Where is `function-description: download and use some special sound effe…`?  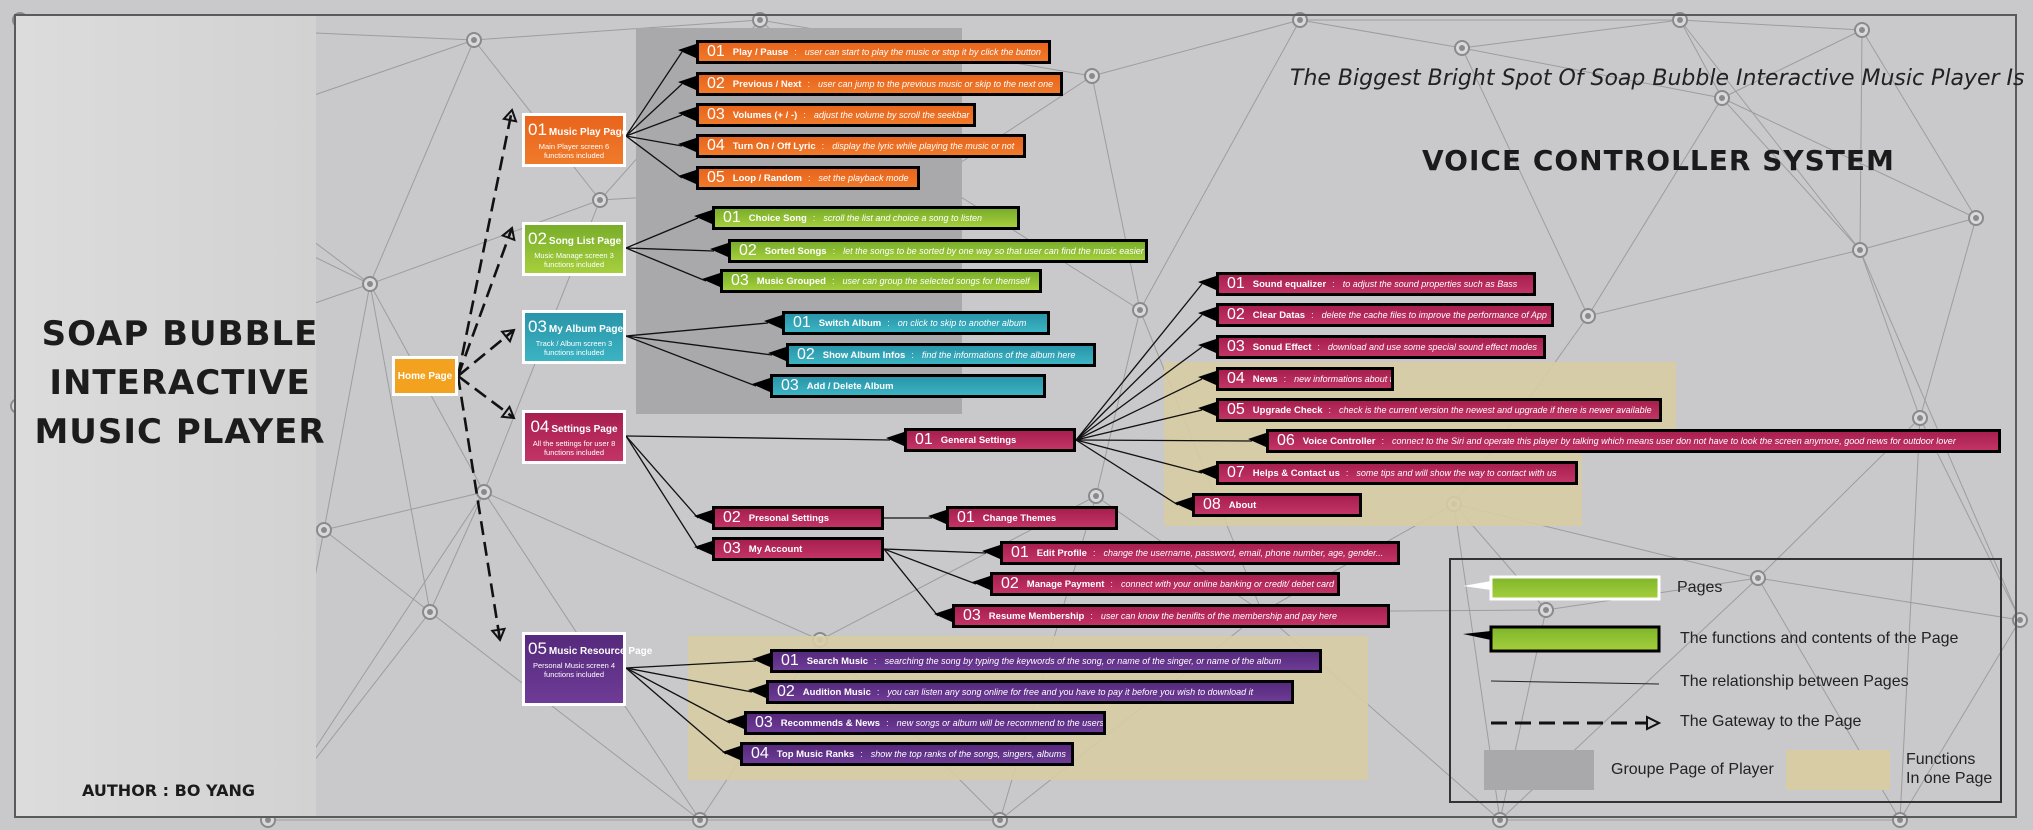
function-description: download and use some special sound effe… is located at coordinates (1432, 347).